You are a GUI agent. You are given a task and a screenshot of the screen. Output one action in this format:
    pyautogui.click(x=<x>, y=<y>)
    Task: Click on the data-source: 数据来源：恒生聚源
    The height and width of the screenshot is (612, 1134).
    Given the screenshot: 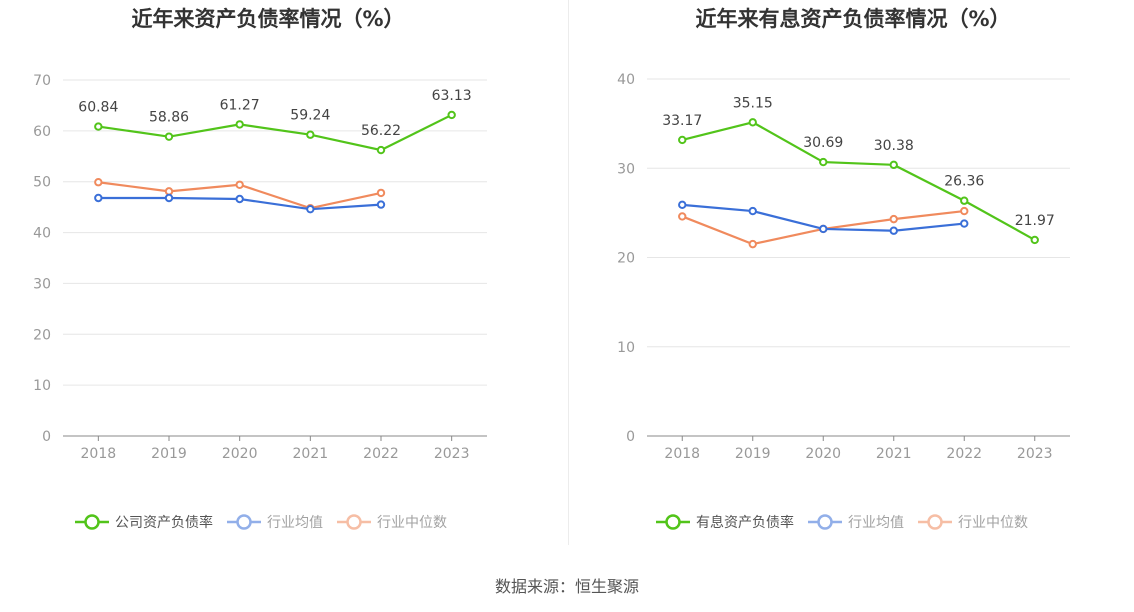 What is the action you would take?
    pyautogui.click(x=566, y=586)
    